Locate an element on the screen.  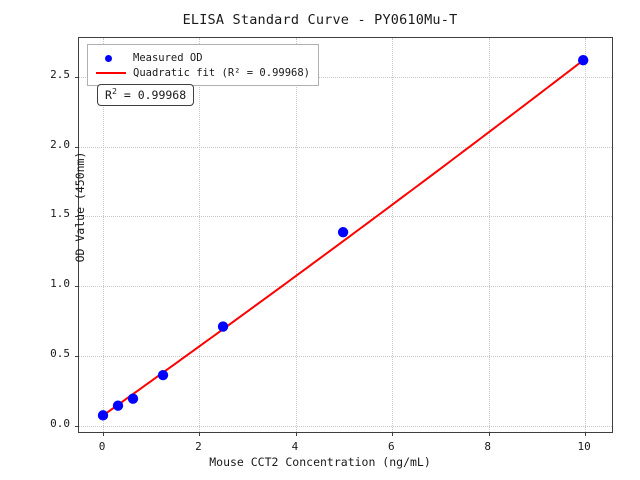
x-tick-label: 0 is located at coordinates (102, 446).